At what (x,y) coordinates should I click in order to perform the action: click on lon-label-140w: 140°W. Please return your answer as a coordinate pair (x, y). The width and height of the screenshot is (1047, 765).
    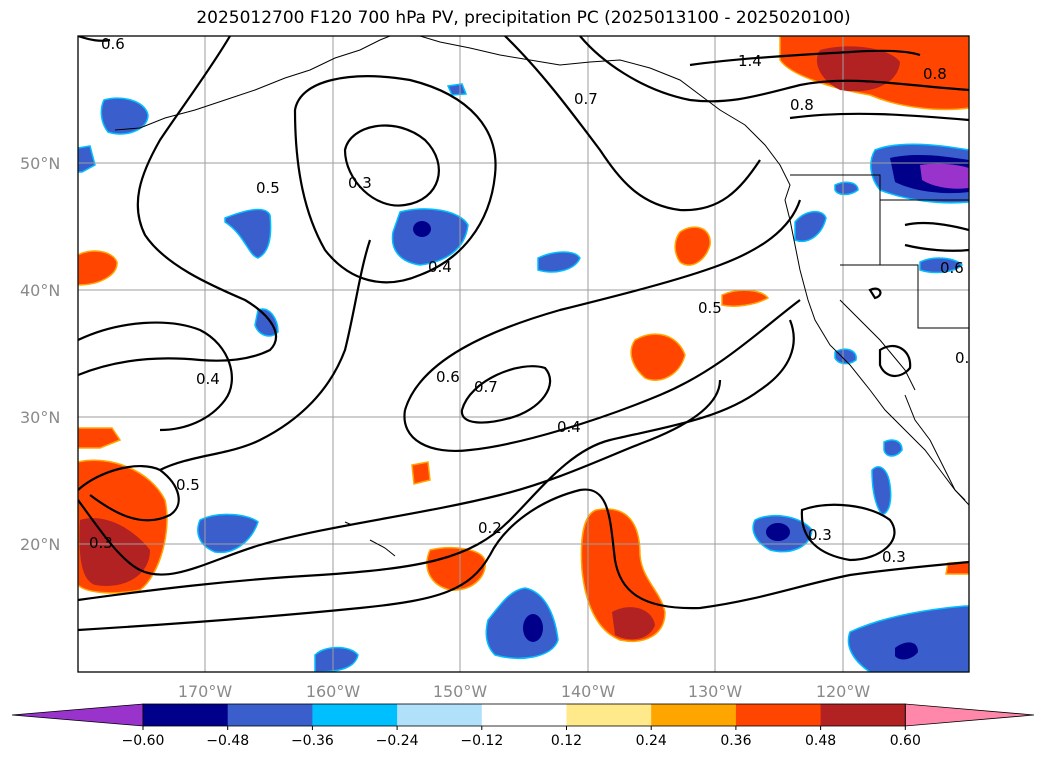
    Looking at the image, I should click on (588, 691).